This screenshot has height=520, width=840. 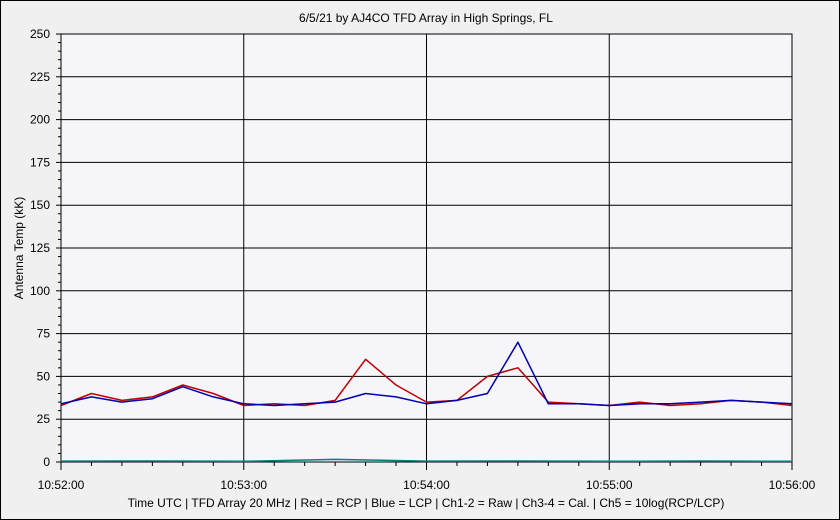 What do you see at coordinates (61, 485) in the screenshot?
I see `x-tick-label: 10:52:00` at bounding box center [61, 485].